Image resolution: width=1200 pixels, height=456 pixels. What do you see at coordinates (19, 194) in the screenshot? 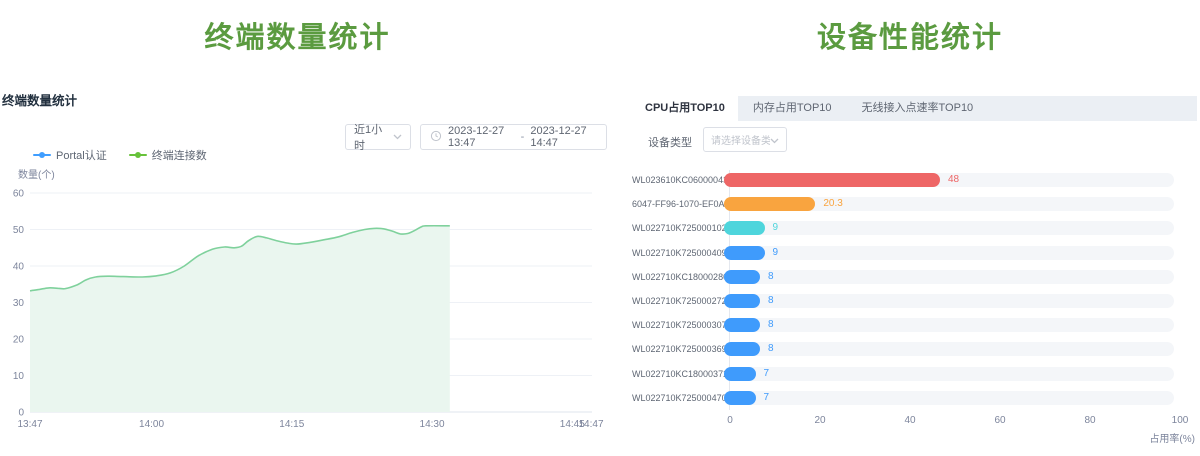
I see `y-tick-label: 60` at bounding box center [19, 194].